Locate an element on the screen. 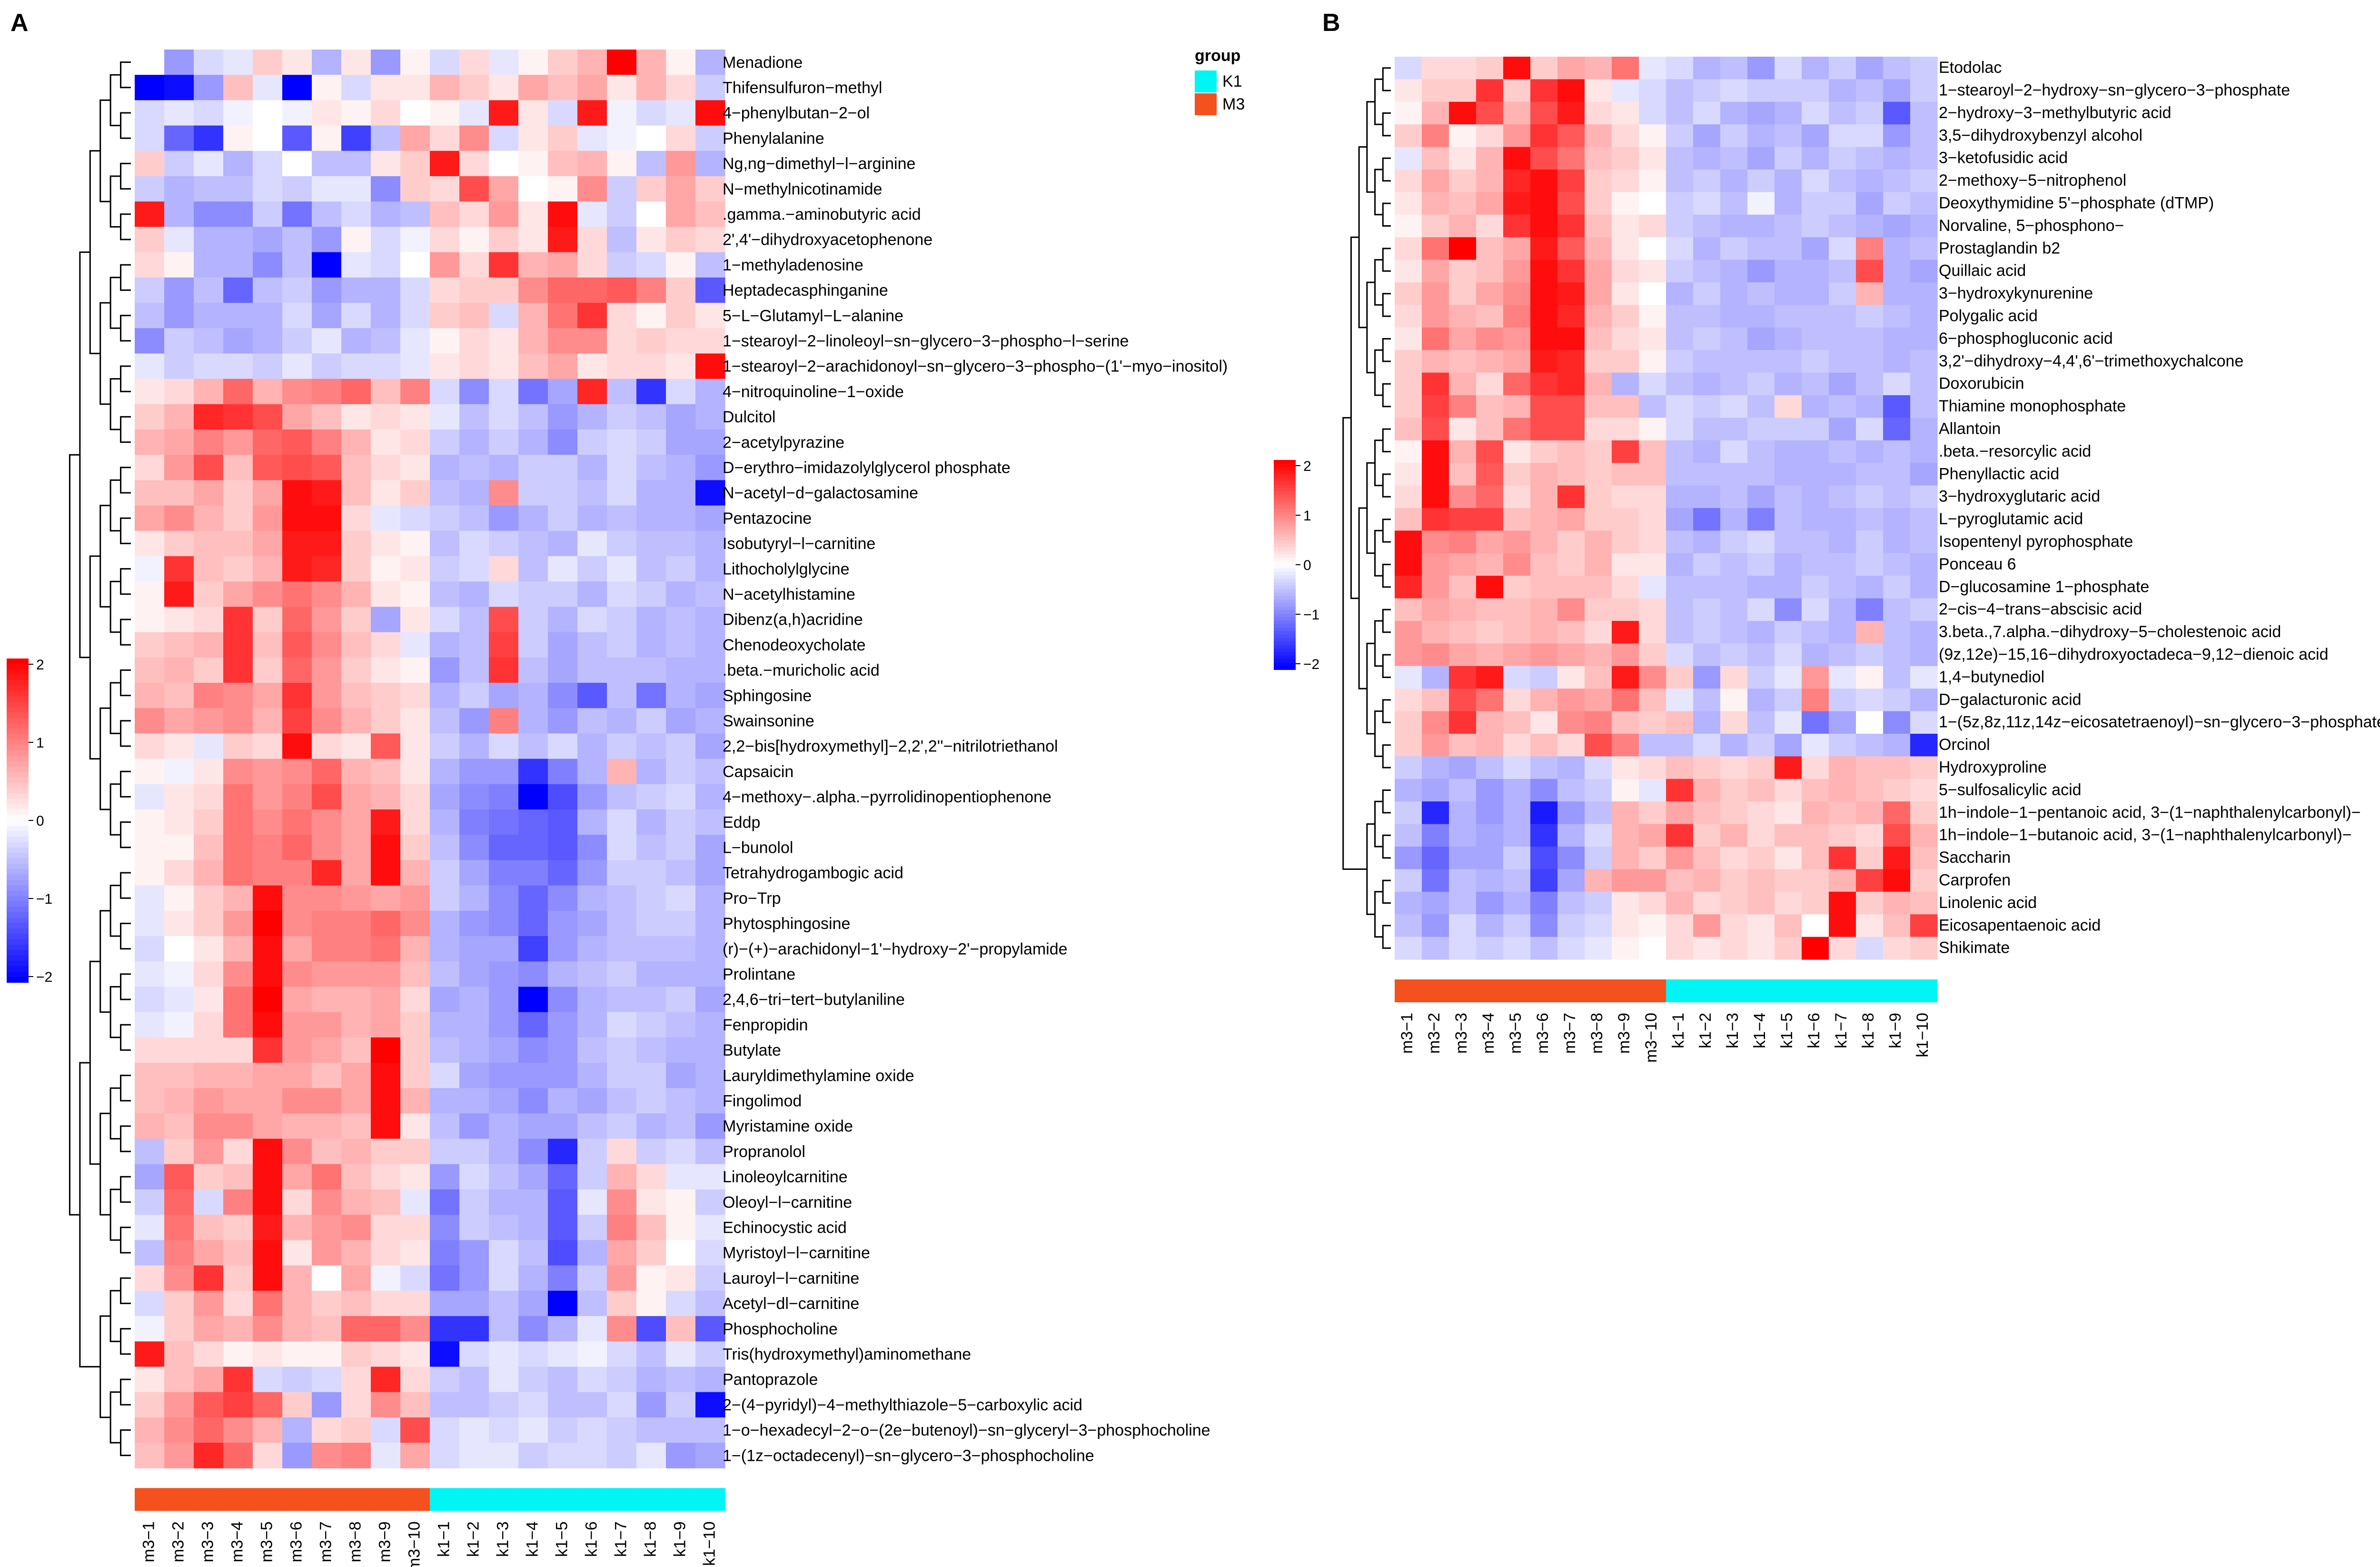 The width and height of the screenshot is (2380, 1567). panel-a-letter: A is located at coordinates (19, 23).